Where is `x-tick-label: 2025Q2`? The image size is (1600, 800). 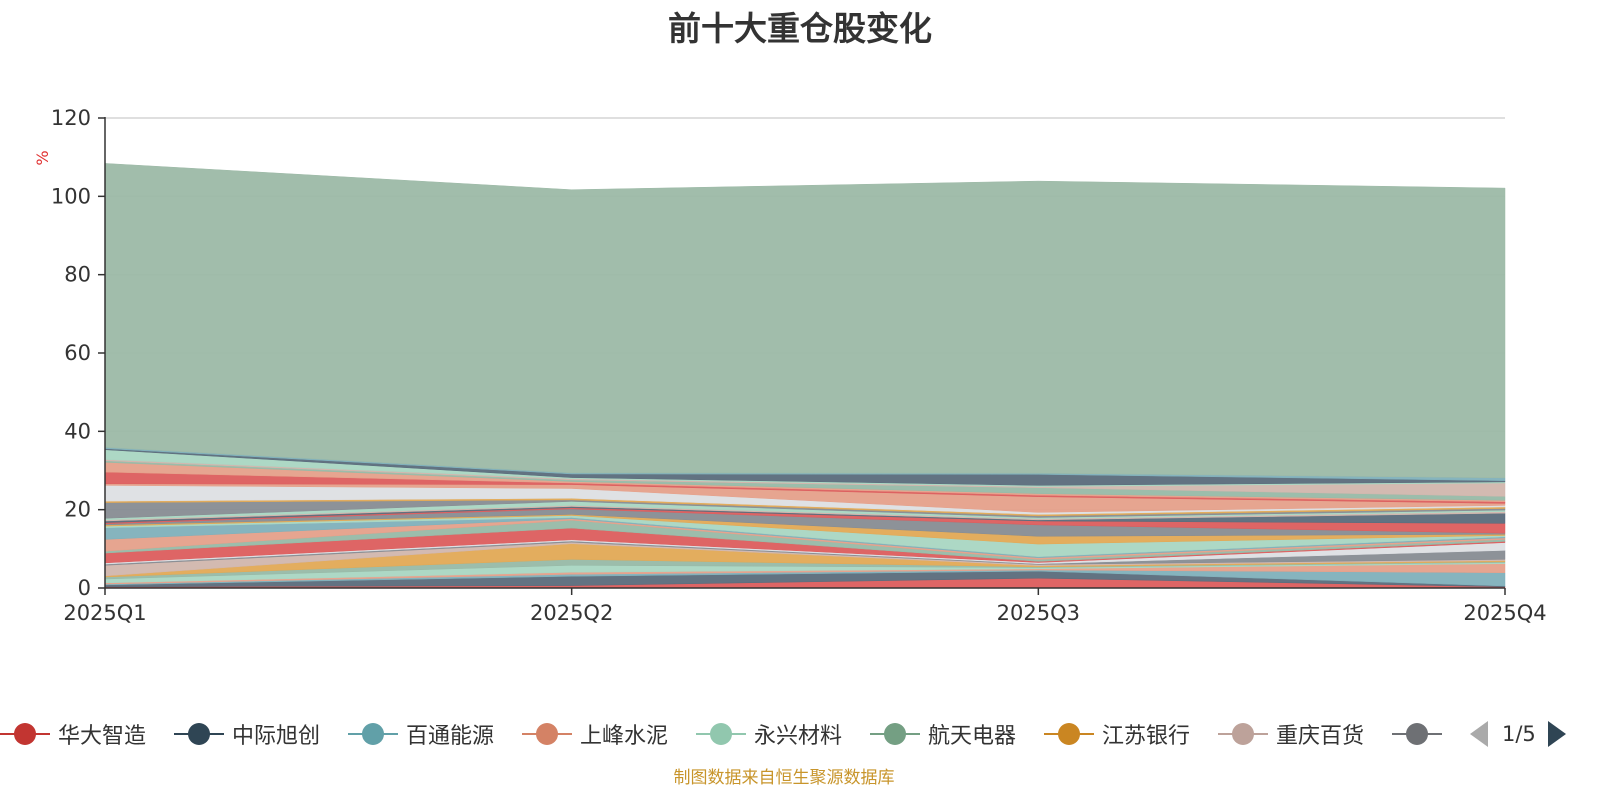
x-tick-label: 2025Q2 is located at coordinates (571, 613).